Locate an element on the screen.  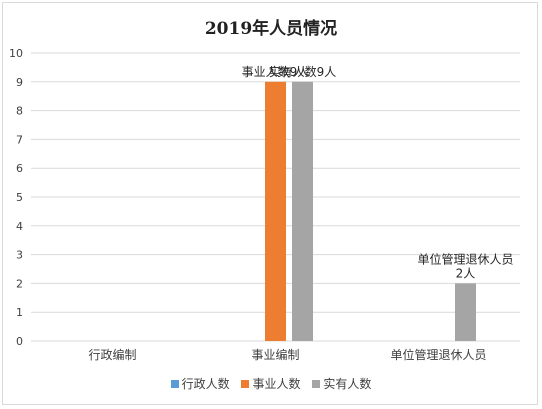
y-tick-label: 10 is located at coordinates (16, 53).